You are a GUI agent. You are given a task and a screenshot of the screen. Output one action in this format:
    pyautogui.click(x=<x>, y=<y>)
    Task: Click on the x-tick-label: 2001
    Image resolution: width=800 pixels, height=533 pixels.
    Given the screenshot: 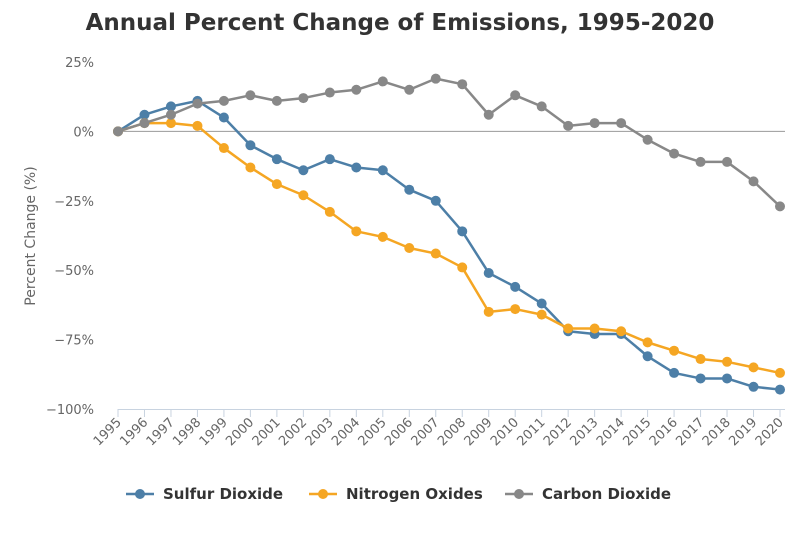 What is the action you would take?
    pyautogui.click(x=267, y=432)
    